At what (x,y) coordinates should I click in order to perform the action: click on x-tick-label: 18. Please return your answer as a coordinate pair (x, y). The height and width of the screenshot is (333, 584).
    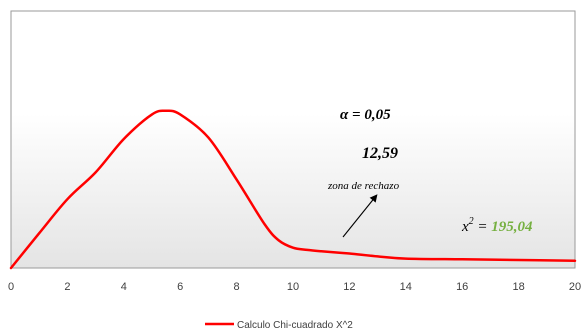
    Looking at the image, I should click on (518, 287).